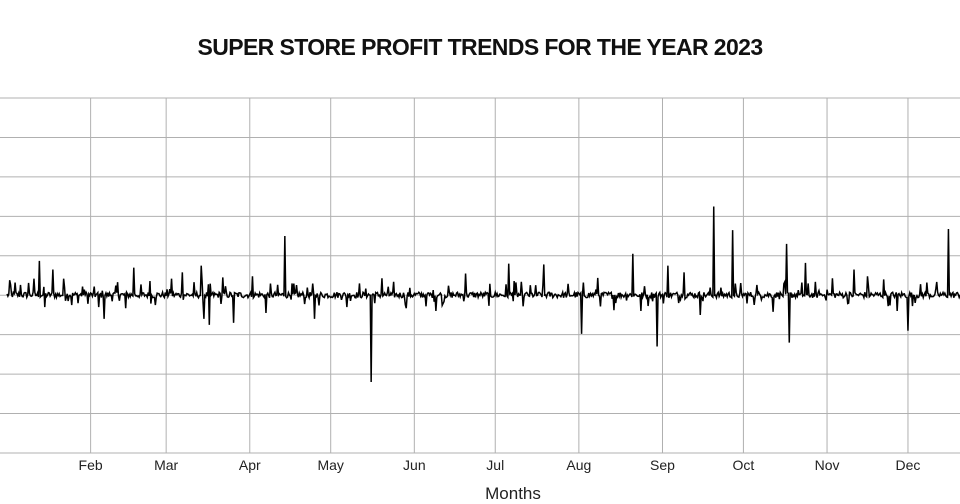 This screenshot has height=504, width=960. I want to click on x-tick-label: Aug, so click(578, 465).